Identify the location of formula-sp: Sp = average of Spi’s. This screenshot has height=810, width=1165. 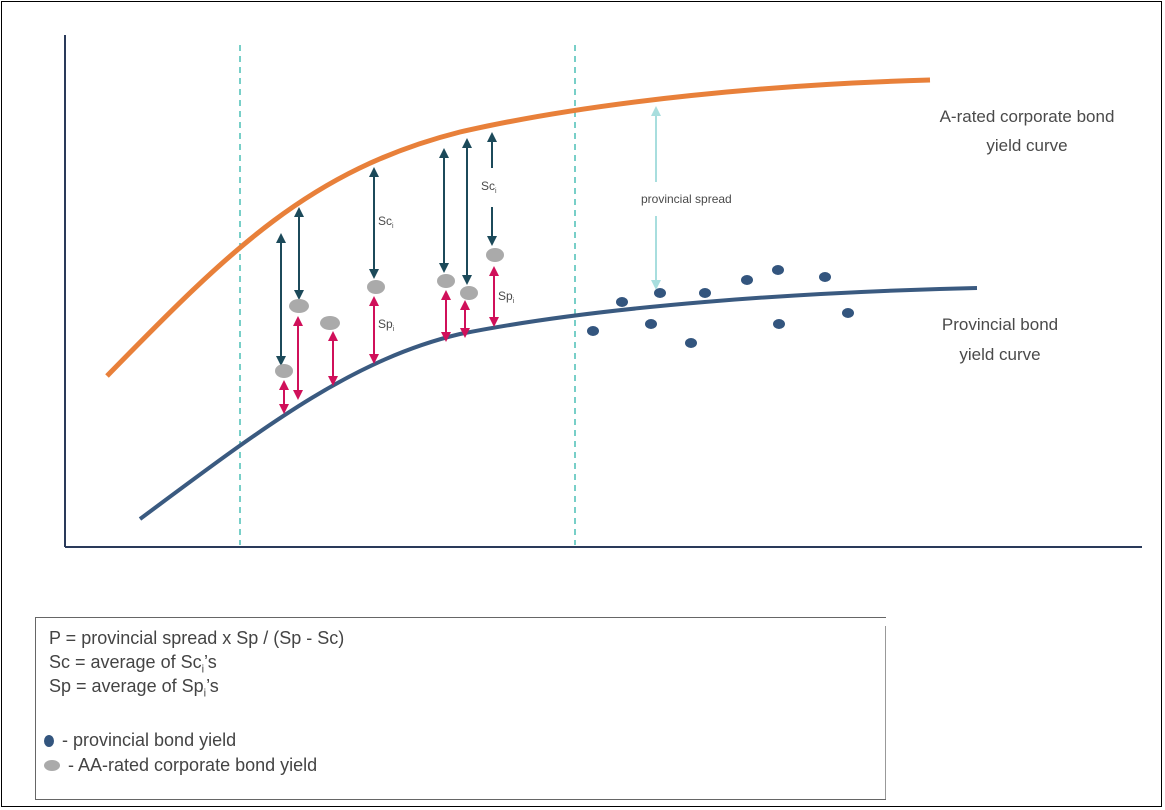
(134, 688).